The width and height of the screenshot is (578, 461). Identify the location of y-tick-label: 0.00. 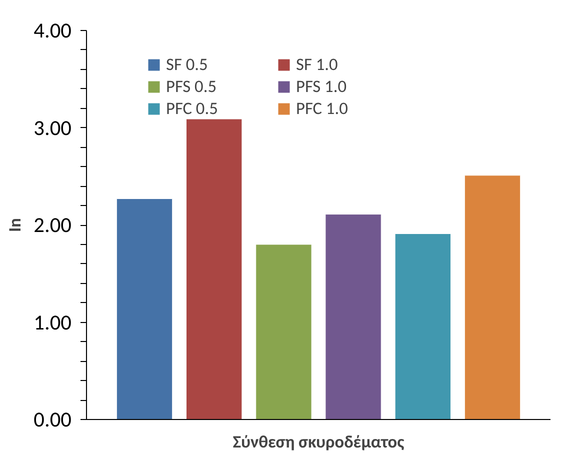
(53, 419).